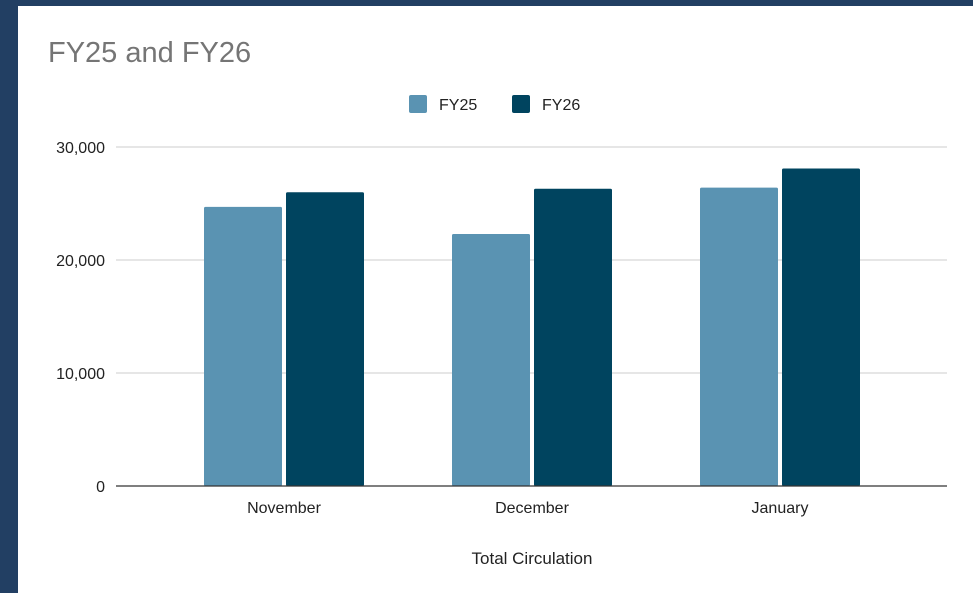 This screenshot has width=973, height=593. Describe the element at coordinates (243, 346) in the screenshot. I see `bar-fy25-november` at that location.